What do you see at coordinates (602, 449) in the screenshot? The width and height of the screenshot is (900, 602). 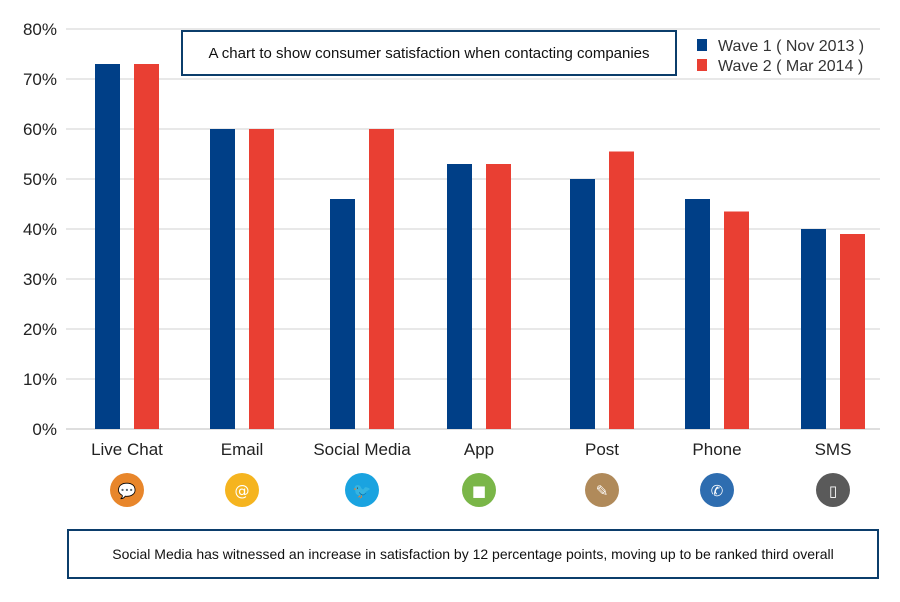 I see `x-tick-label: Post` at bounding box center [602, 449].